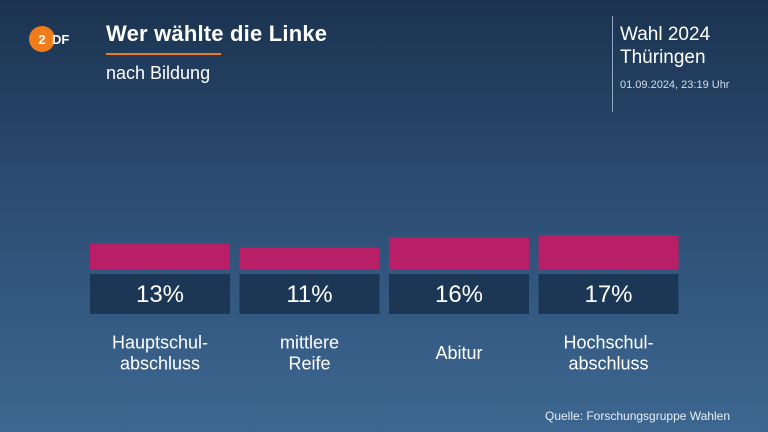  Describe the element at coordinates (675, 85) in the screenshot. I see `timestamp: 01.09.2024, 23:19 Uhr` at that location.